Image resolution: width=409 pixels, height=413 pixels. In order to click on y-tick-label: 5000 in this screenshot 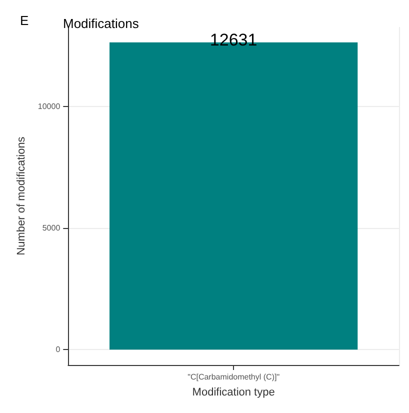, I will do `click(51, 228)`.